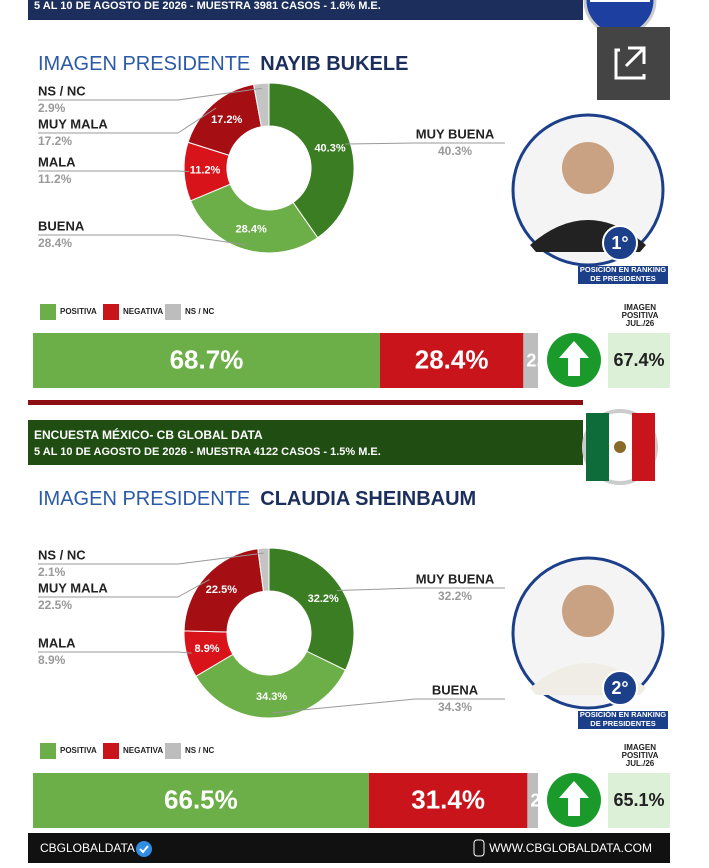 Image resolution: width=709 pixels, height=868 pixels. I want to click on segment-label: 2.9%, so click(546, 360).